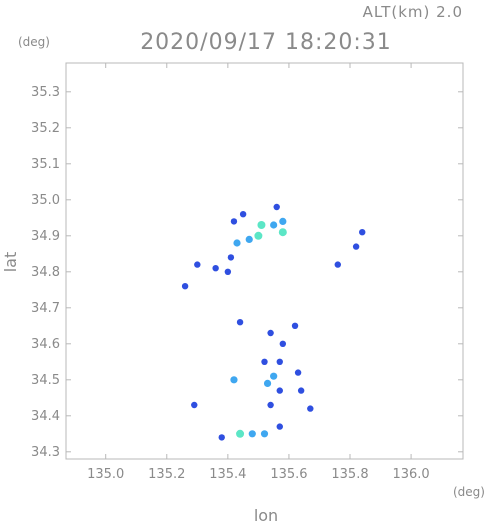 The width and height of the screenshot is (491, 521). What do you see at coordinates (45, 344) in the screenshot?
I see `y-tick-label: 34.6` at bounding box center [45, 344].